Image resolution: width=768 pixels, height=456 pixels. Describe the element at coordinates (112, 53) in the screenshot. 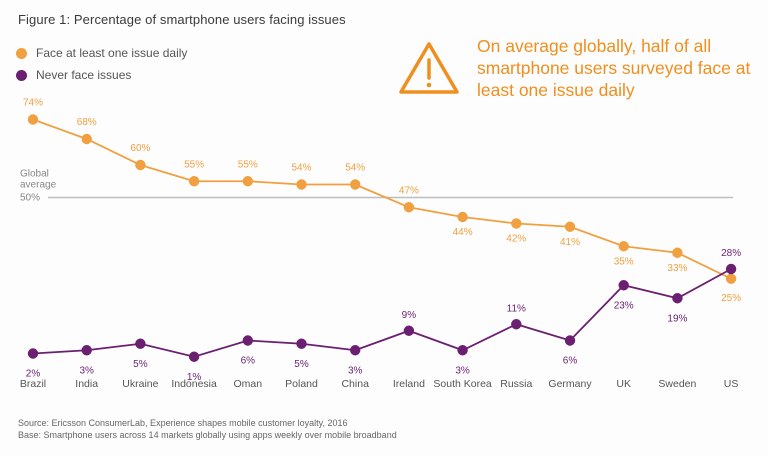

I see `legend-label-daily: Face at least one issue daily` at that location.